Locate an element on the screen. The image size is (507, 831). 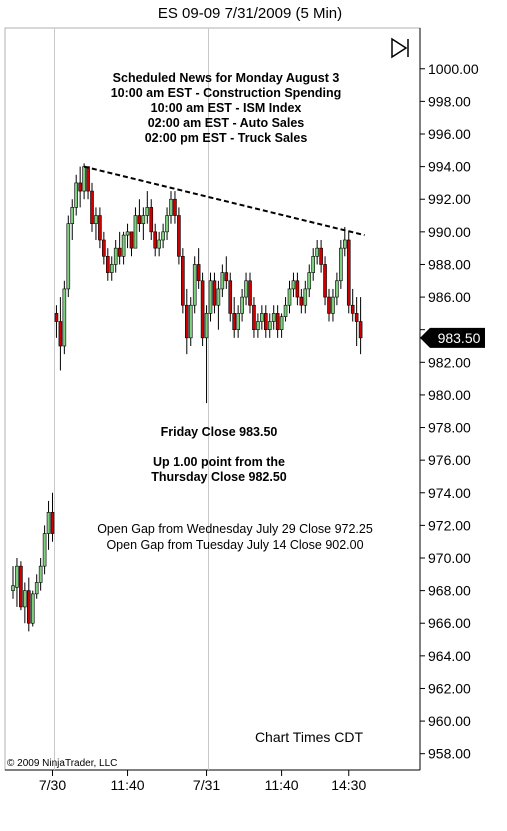
skip-forward-icon is located at coordinates (400, 48).